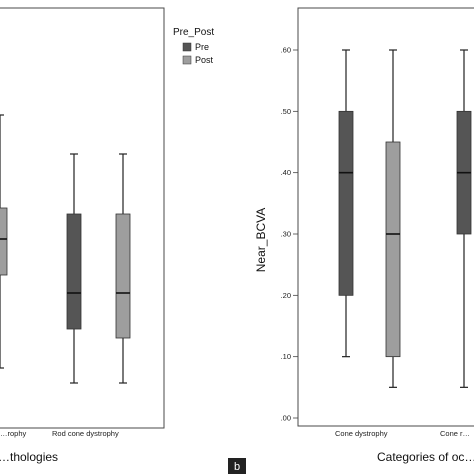 Image resolution: width=474 pixels, height=474 pixels. I want to click on panel-b-label: b, so click(237, 467).